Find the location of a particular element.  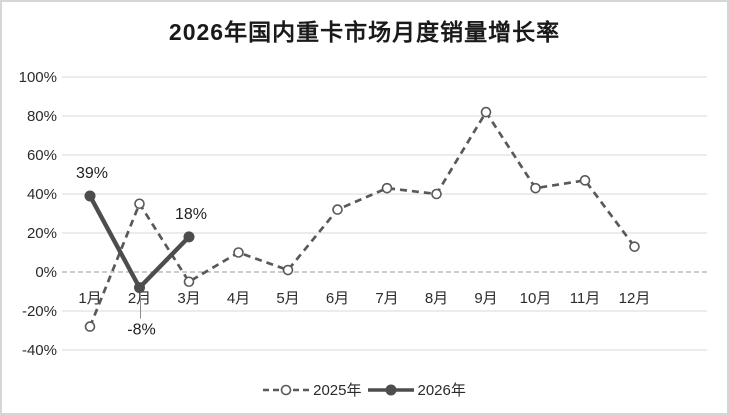

data-label: 39% is located at coordinates (92, 173).